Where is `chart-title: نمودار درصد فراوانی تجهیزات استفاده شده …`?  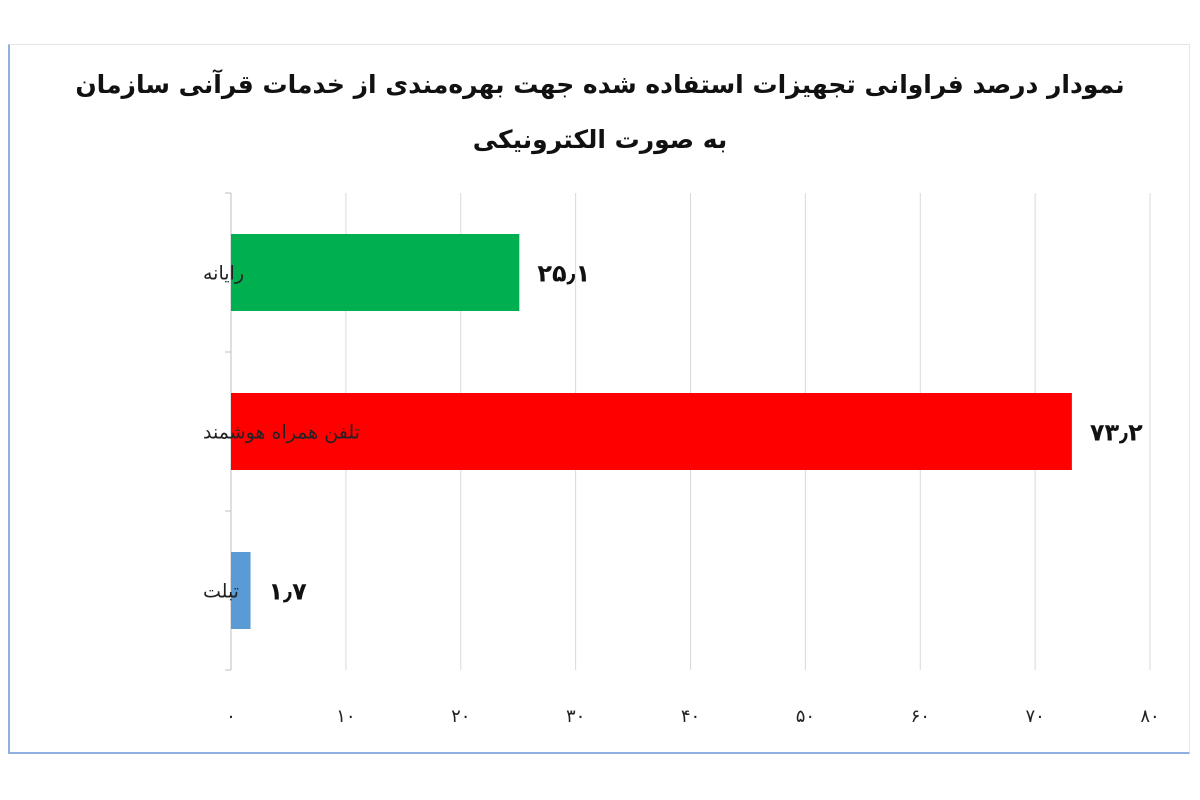 chart-title: نمودار درصد فراوانی تجهیزات استفاده شده … is located at coordinates (600, 84).